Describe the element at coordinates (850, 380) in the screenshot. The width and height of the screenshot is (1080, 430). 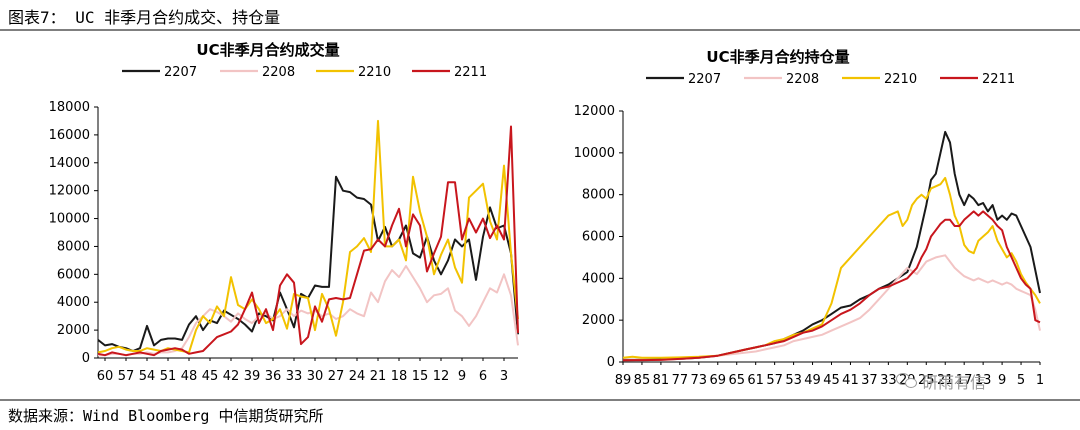
I see `x-tick-label: 41` at that location.